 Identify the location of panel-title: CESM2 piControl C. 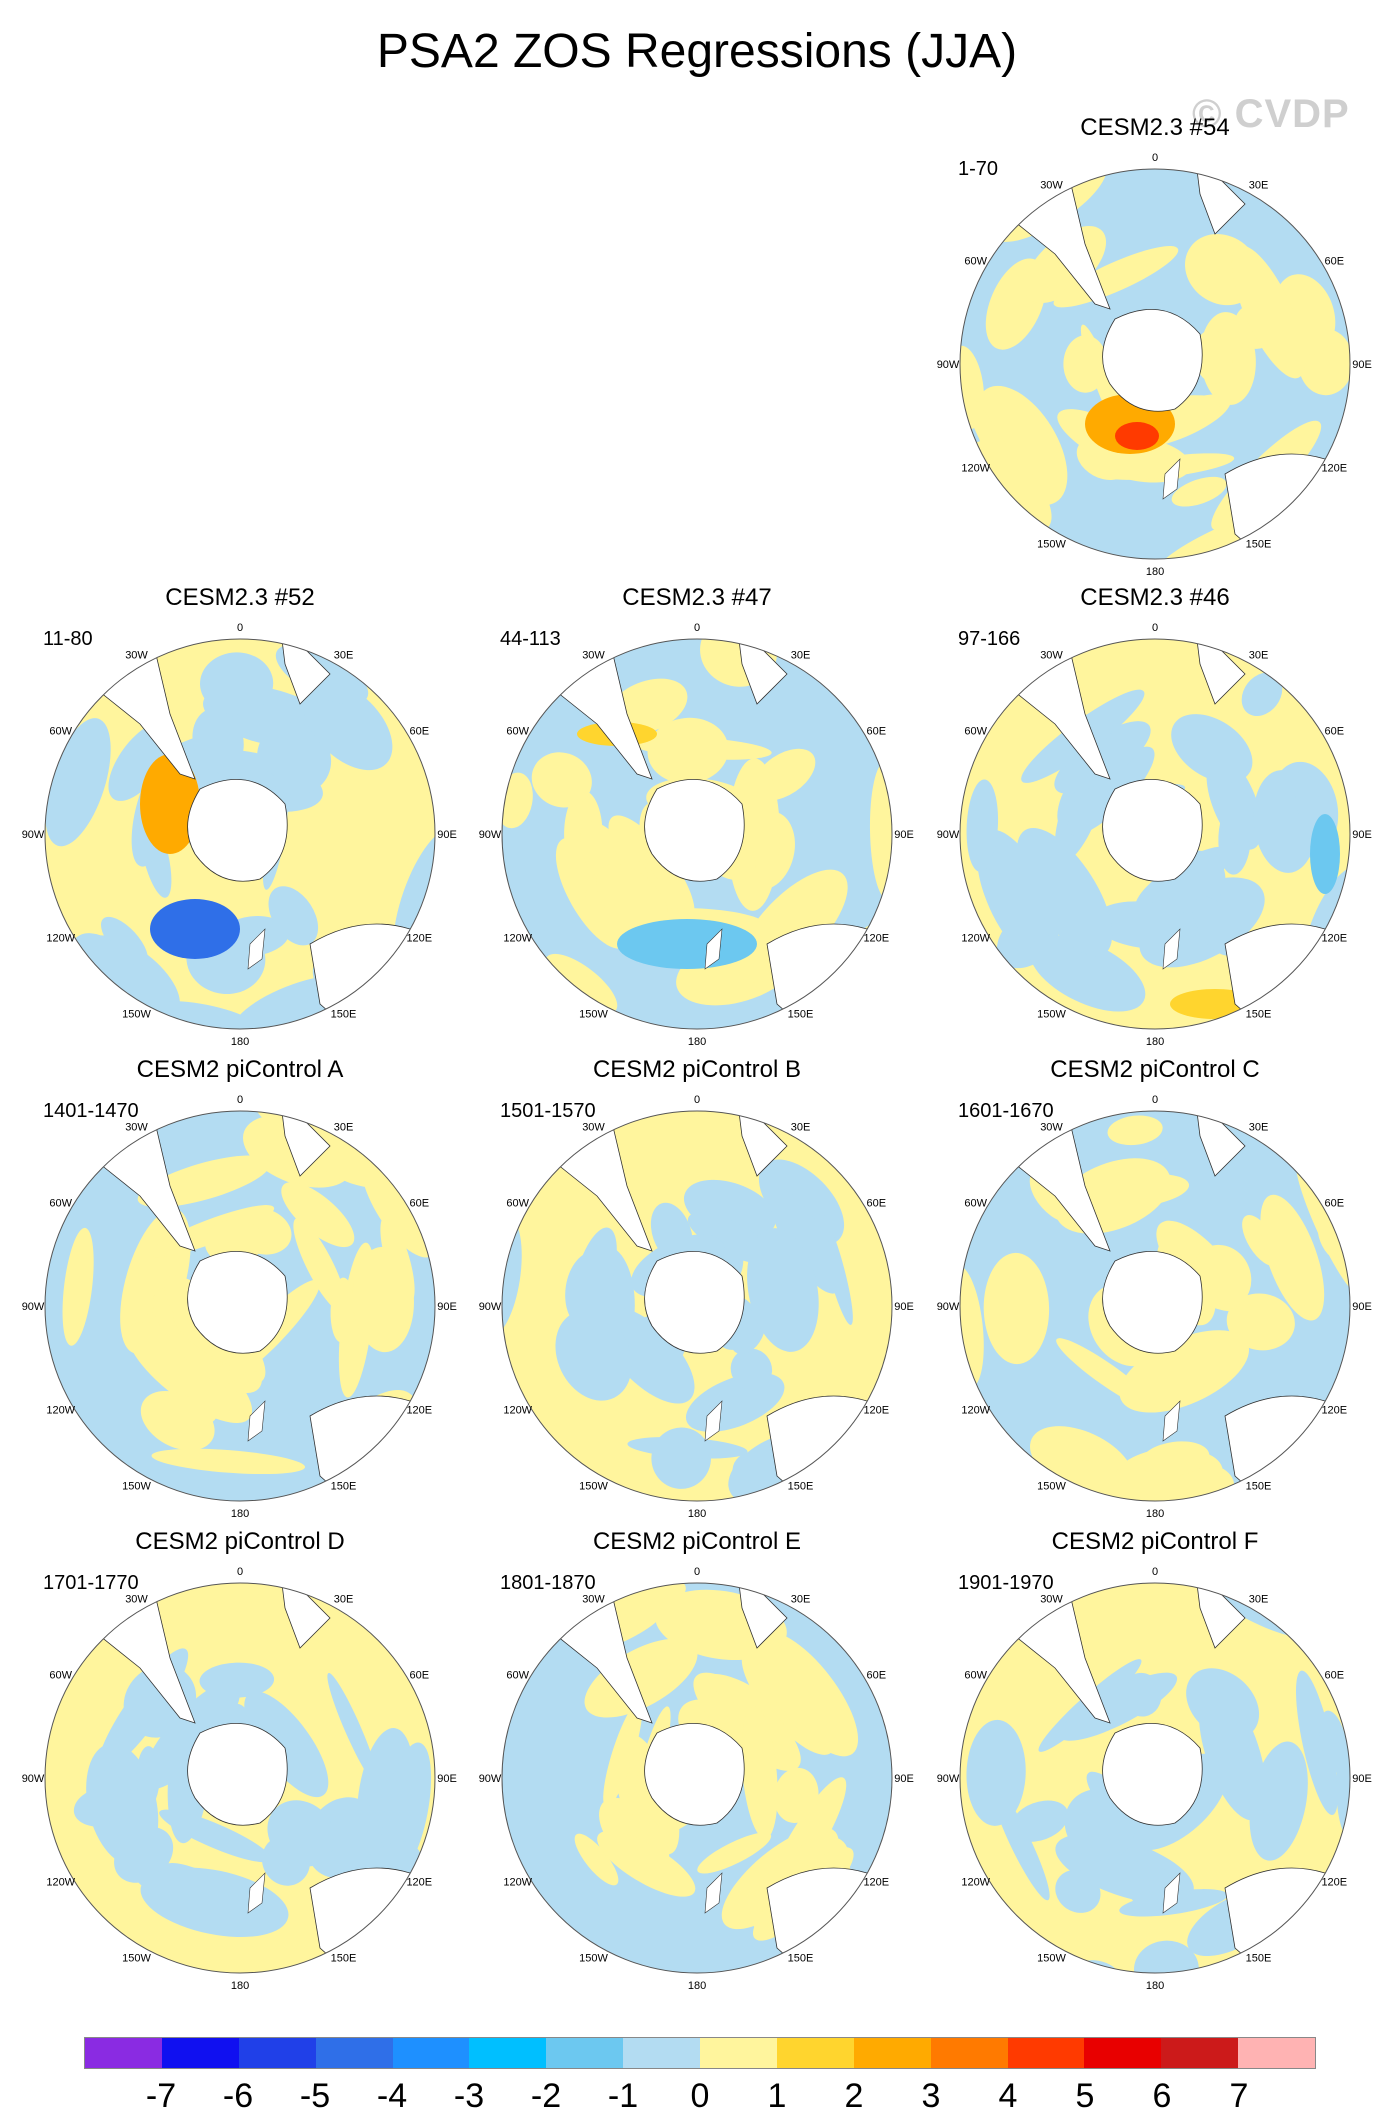
(1155, 1069).